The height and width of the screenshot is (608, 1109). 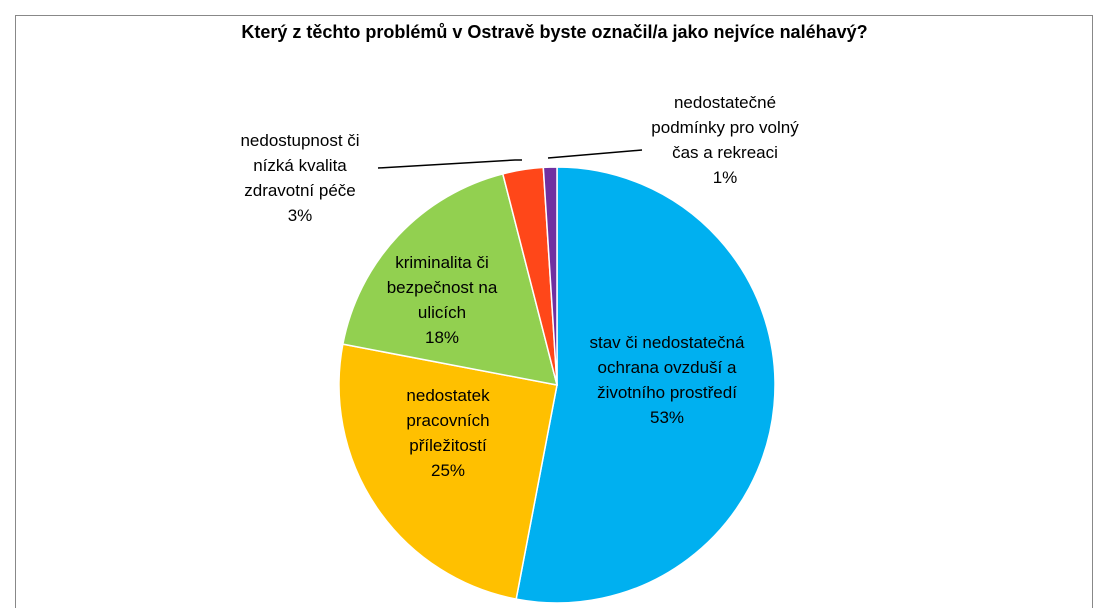 I want to click on value-label: 3%, so click(x=300, y=215).